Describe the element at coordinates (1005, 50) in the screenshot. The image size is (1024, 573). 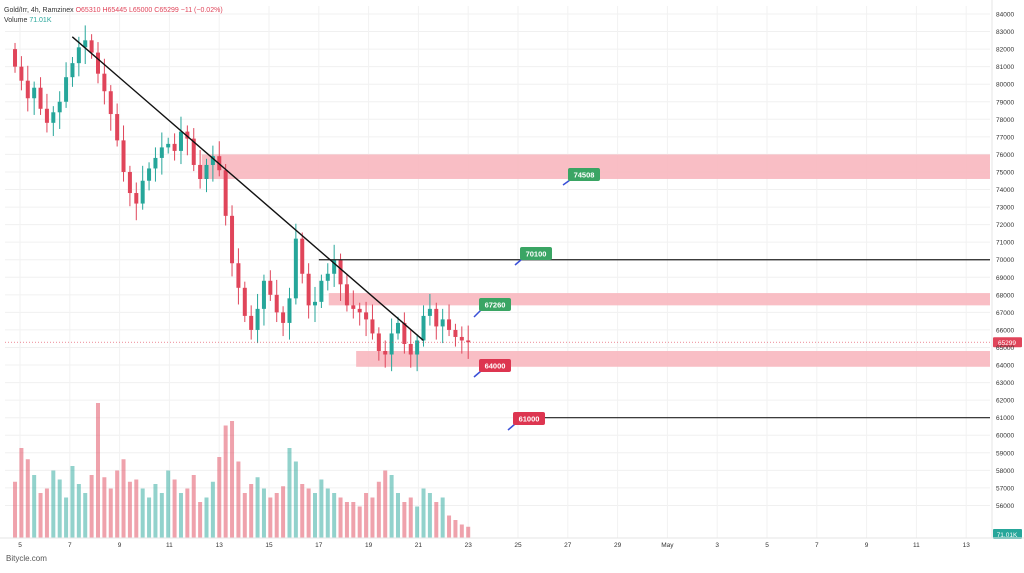
I see `y-tick-label: 82000` at that location.